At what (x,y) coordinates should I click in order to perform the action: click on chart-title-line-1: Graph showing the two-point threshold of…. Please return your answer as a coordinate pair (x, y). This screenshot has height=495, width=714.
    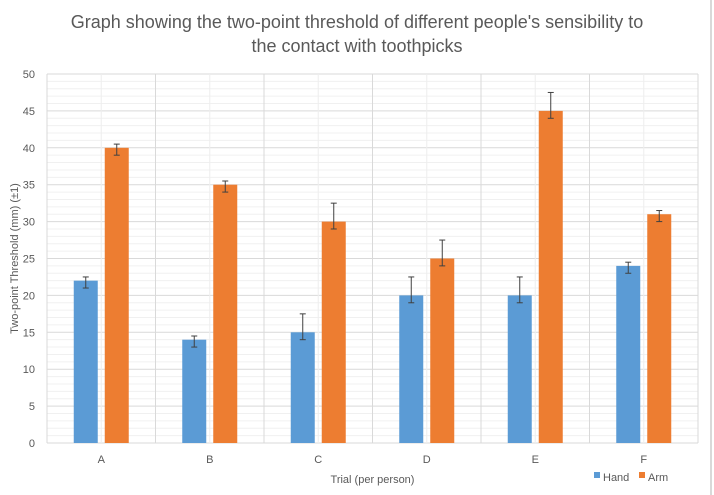
    Looking at the image, I should click on (357, 22).